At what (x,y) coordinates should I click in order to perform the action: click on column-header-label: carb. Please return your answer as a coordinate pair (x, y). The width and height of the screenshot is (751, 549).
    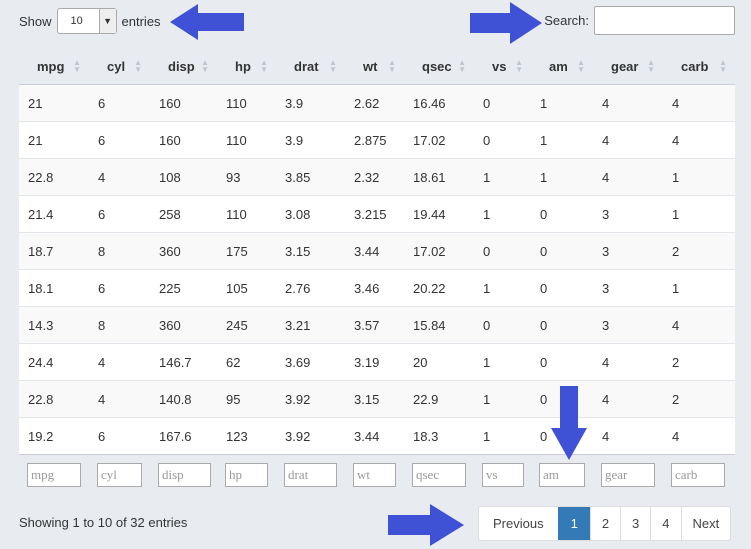
    Looking at the image, I should click on (695, 66).